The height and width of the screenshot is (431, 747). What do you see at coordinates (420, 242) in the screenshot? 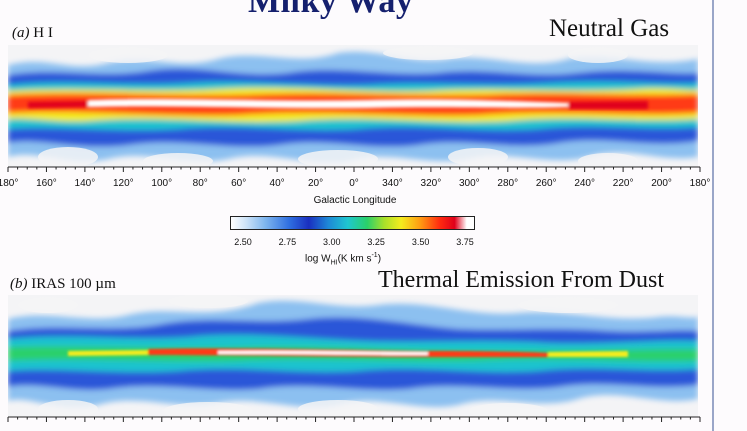
I see `colorbar-tick-label: 3.50` at bounding box center [420, 242].